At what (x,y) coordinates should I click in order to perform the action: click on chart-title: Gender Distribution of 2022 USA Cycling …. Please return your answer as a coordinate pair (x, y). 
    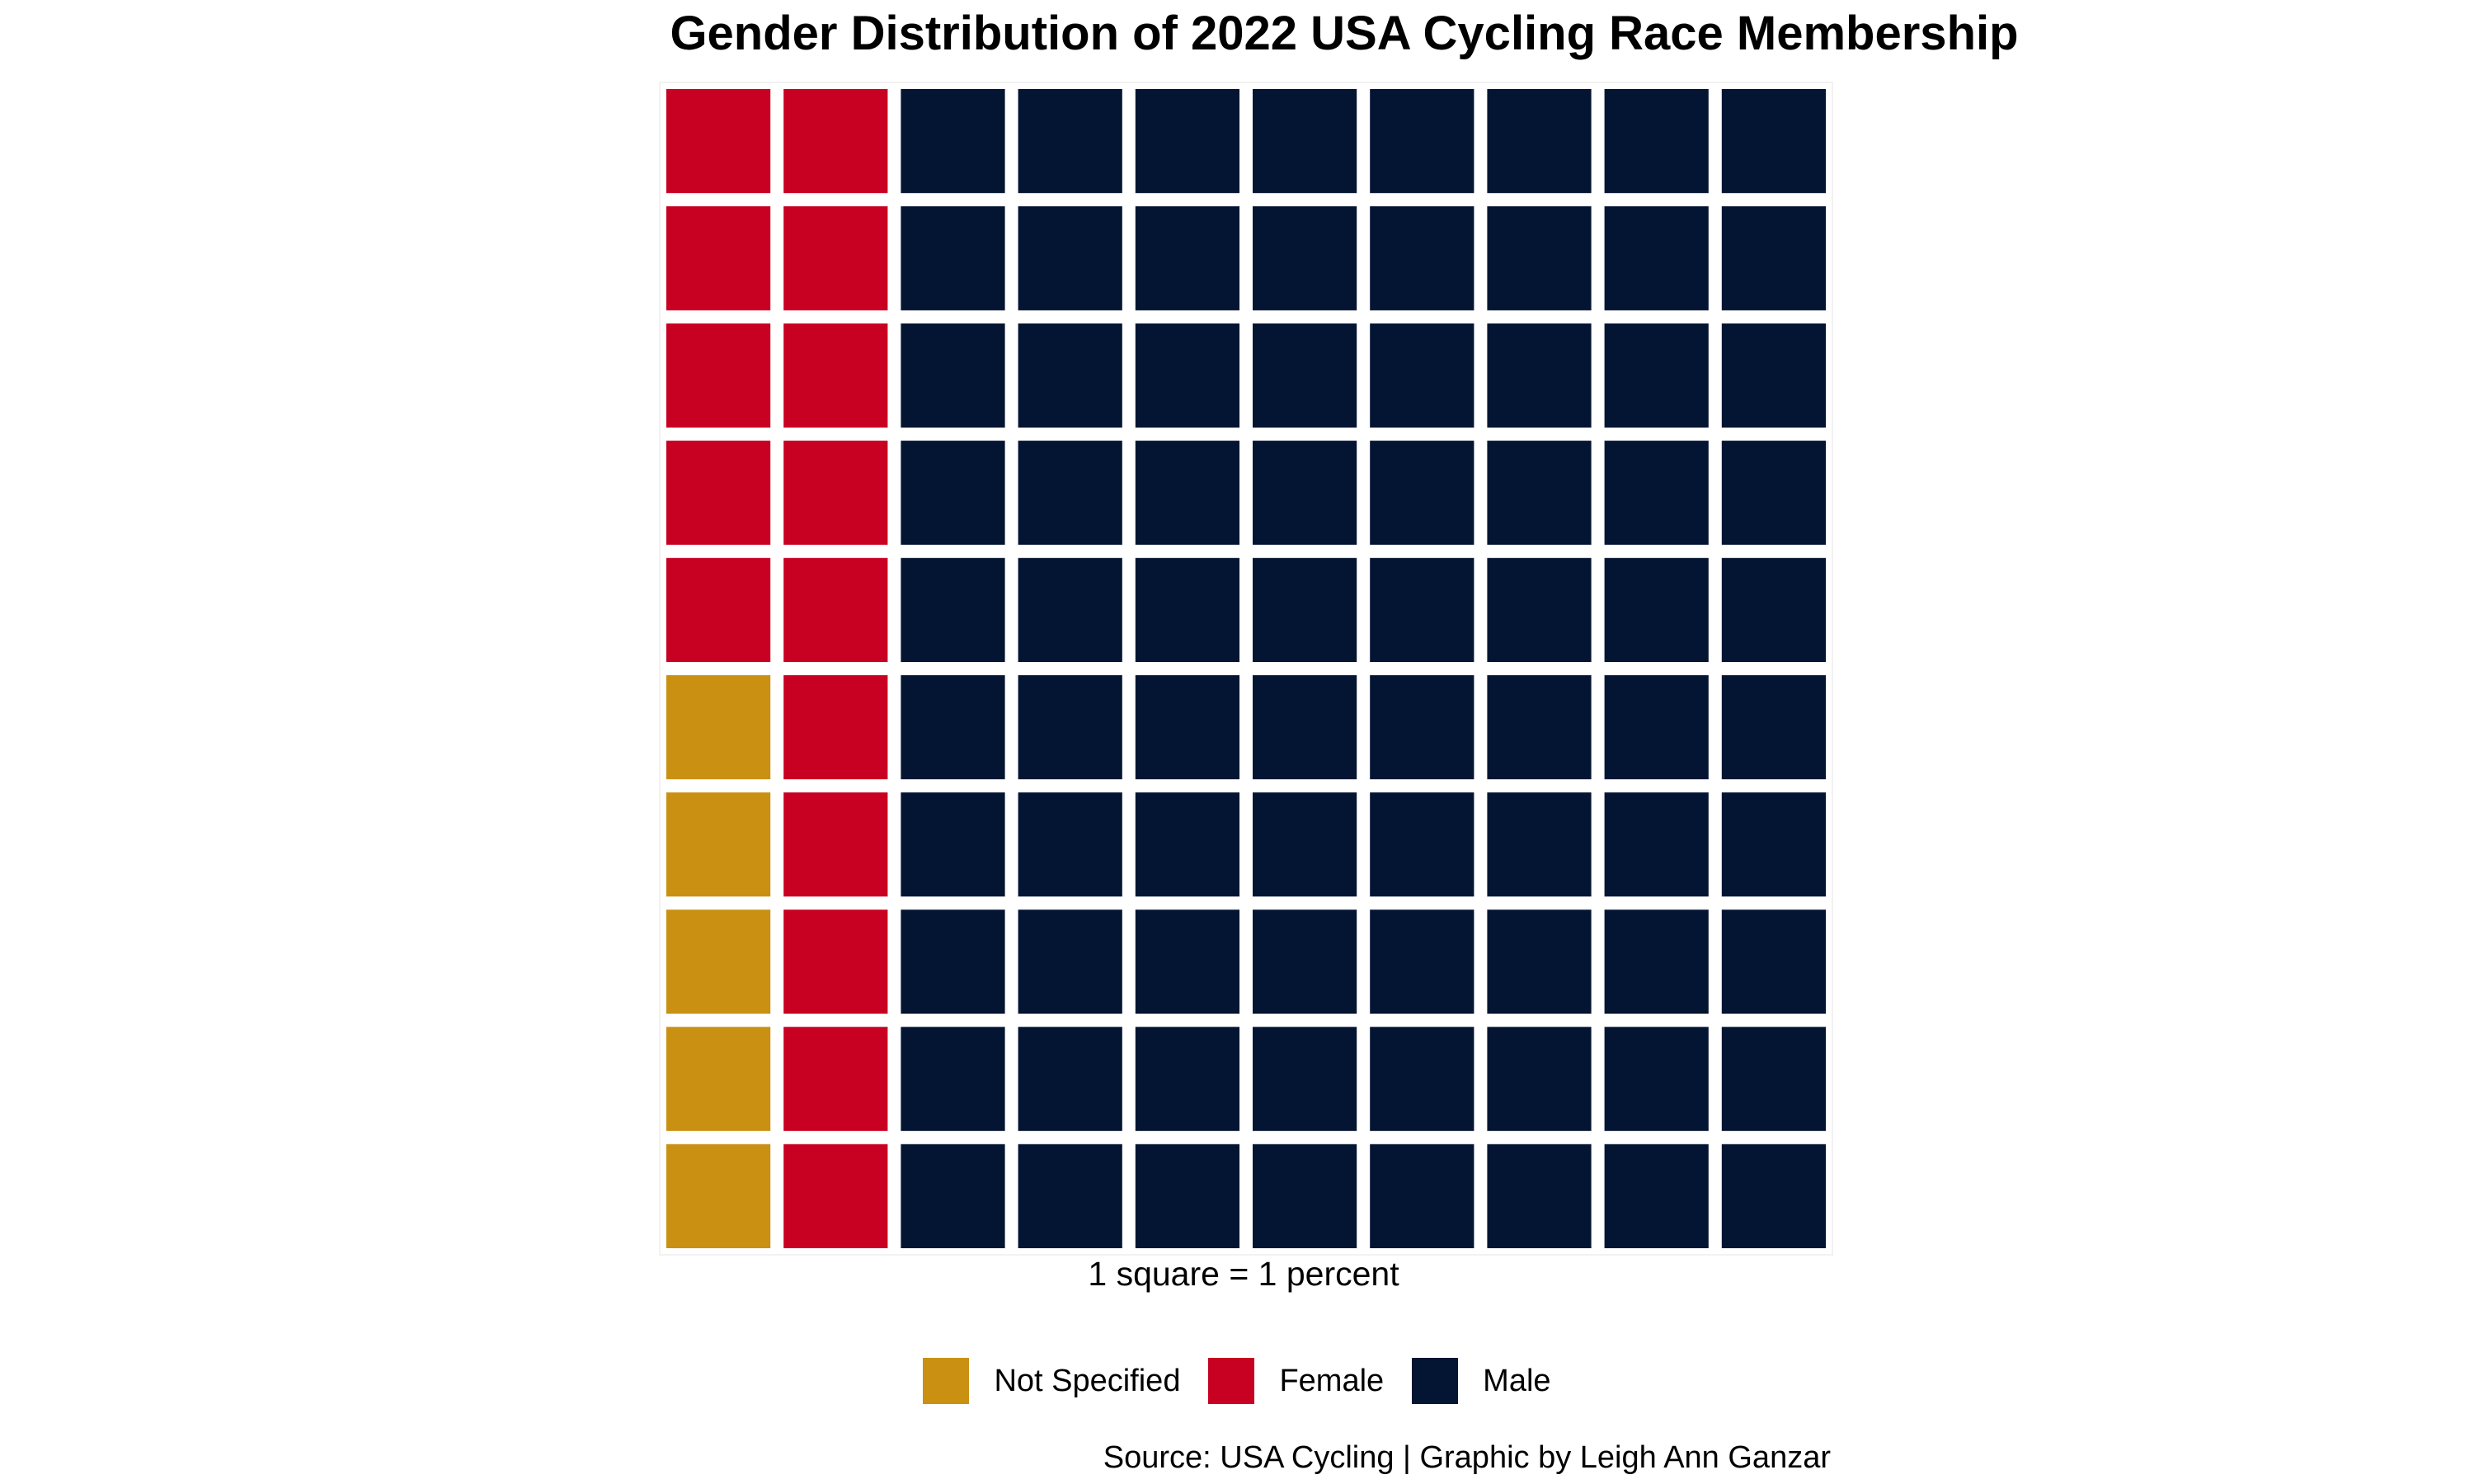
    Looking at the image, I should click on (1344, 33).